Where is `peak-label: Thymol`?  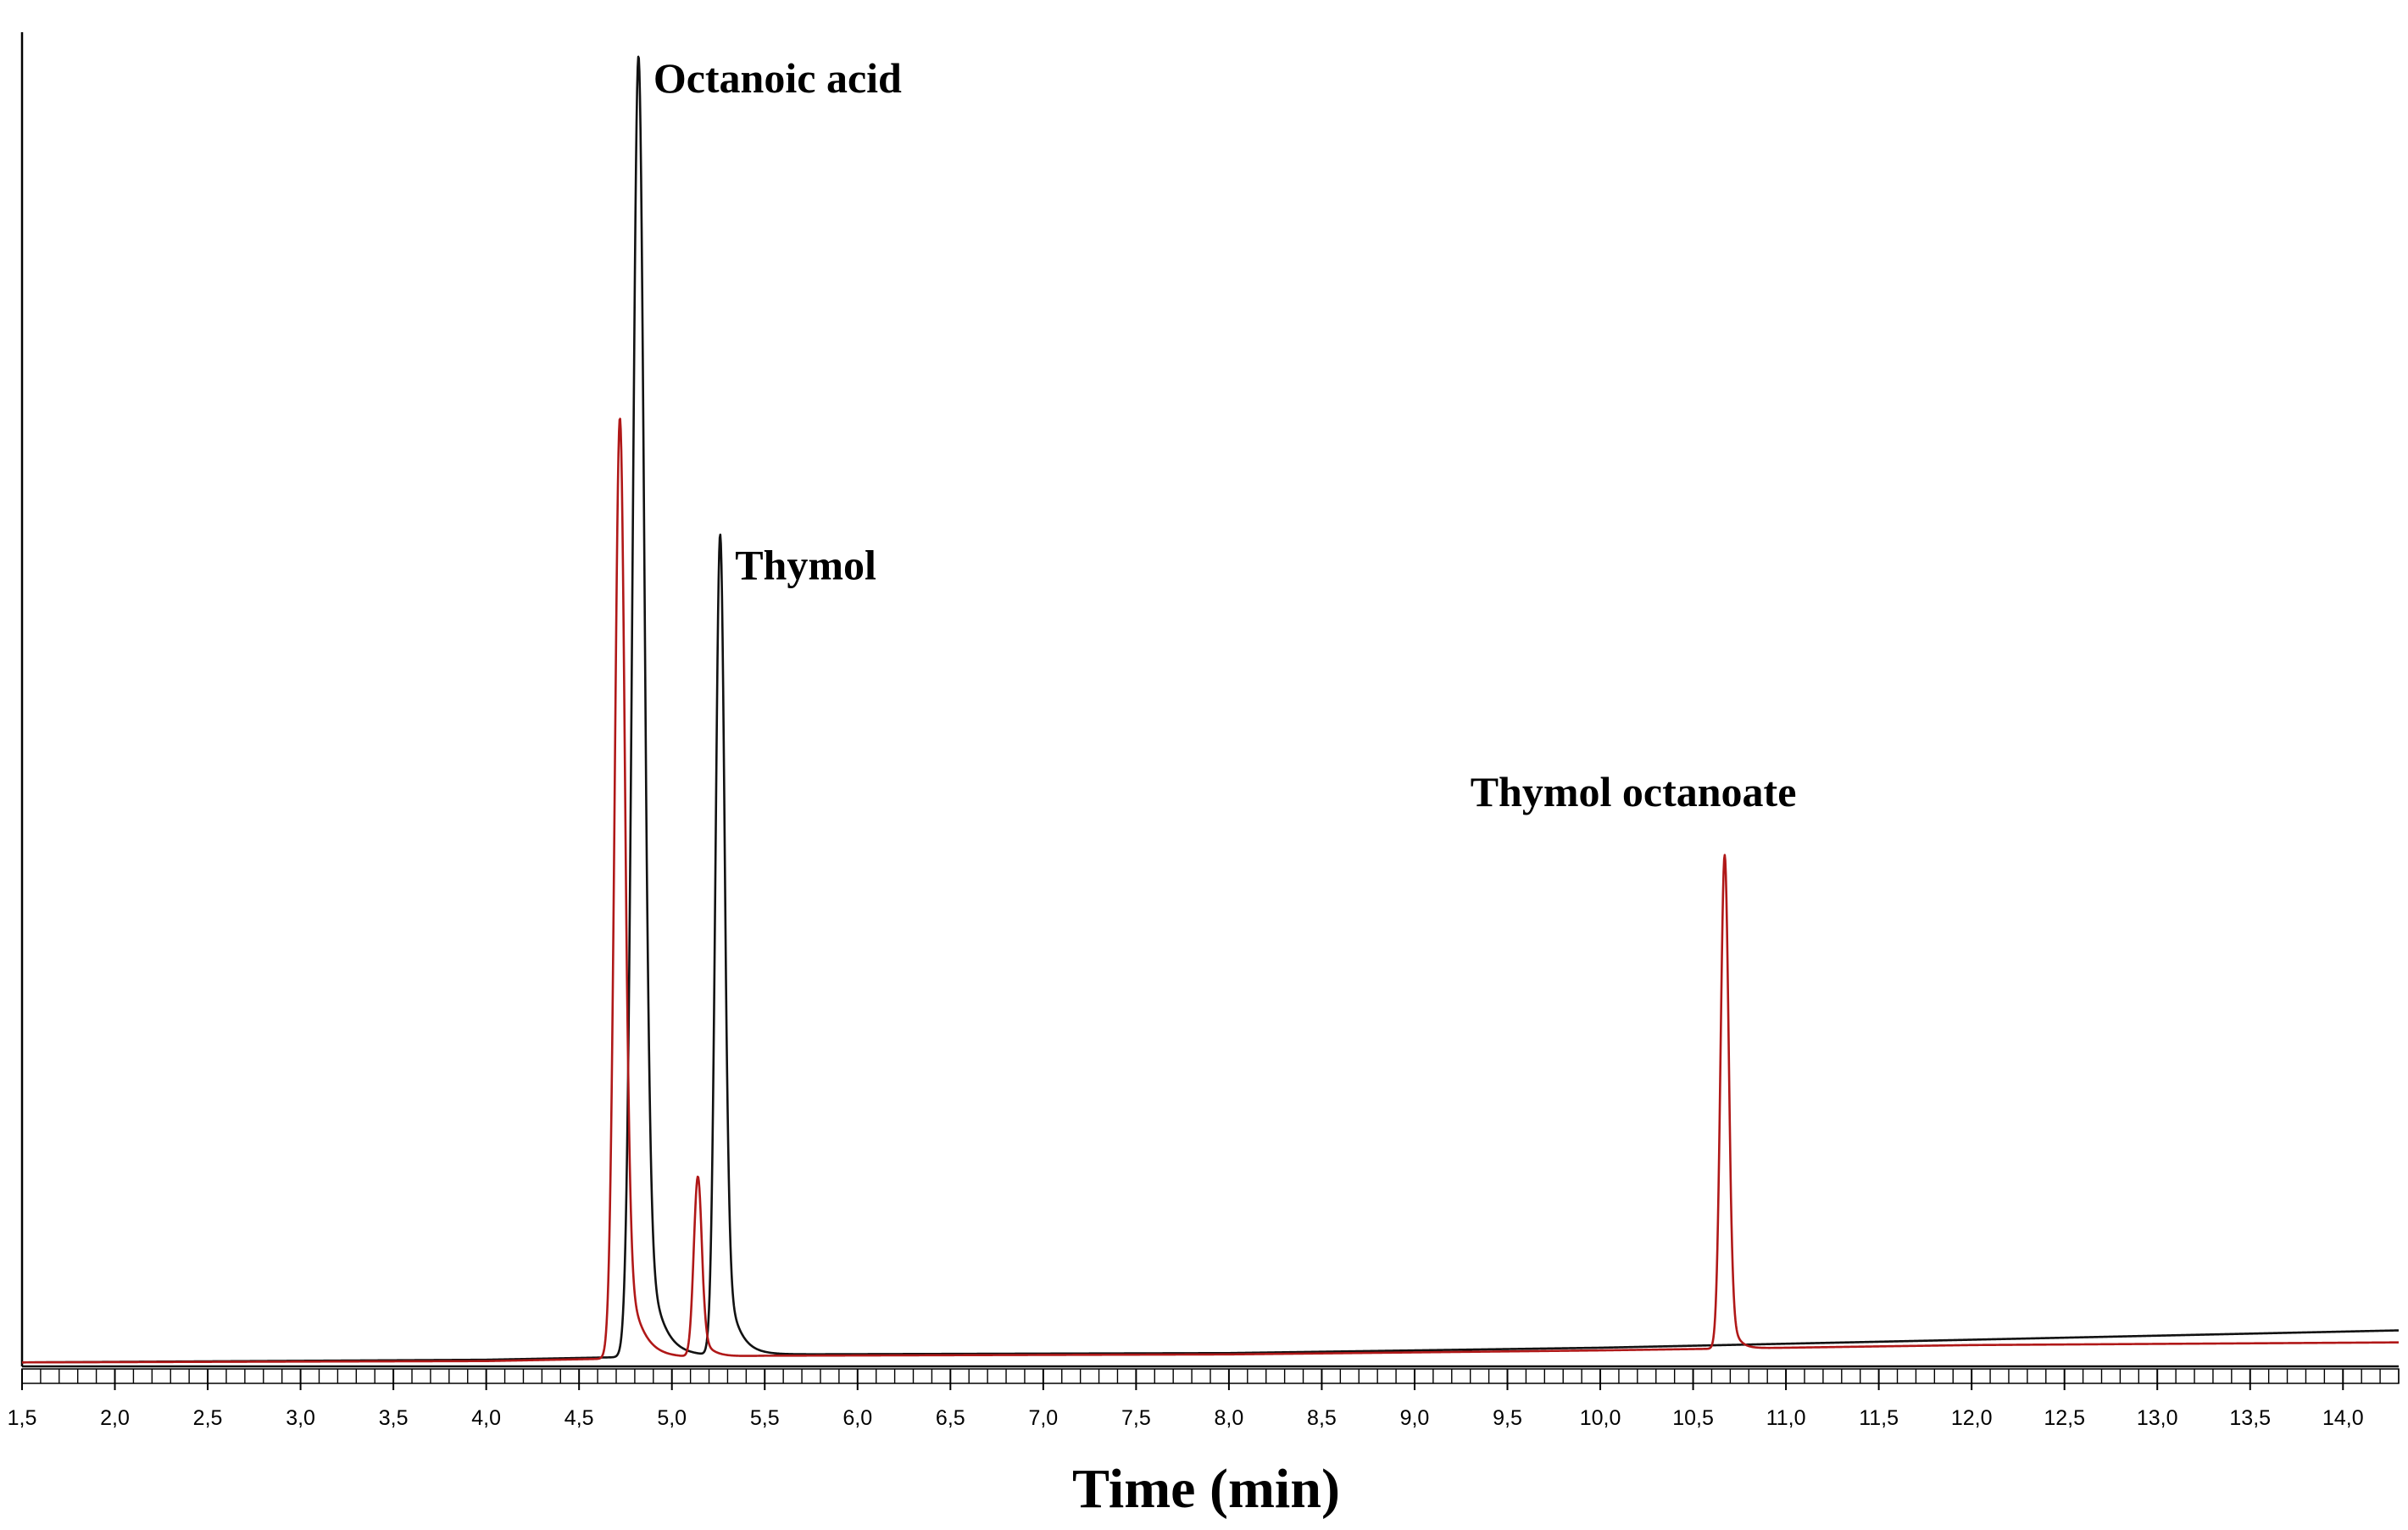
peak-label: Thymol is located at coordinates (805, 565).